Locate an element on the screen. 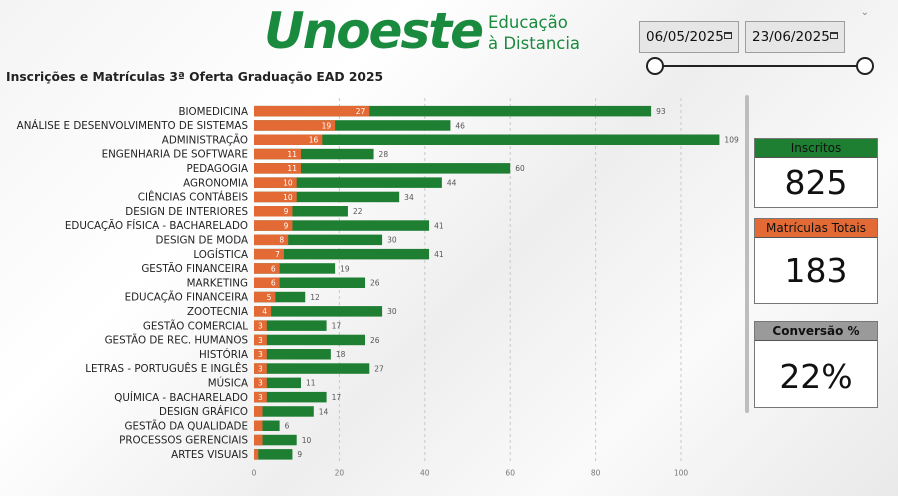  bar-value-label: 28 is located at coordinates (384, 154).